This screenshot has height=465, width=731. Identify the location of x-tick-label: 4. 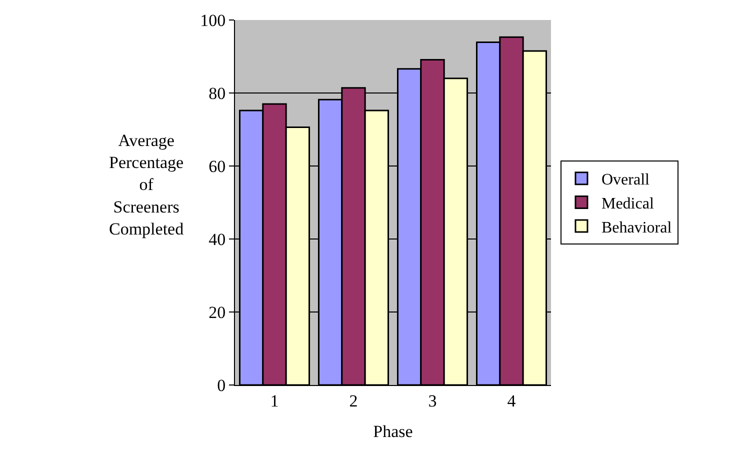
(511, 400).